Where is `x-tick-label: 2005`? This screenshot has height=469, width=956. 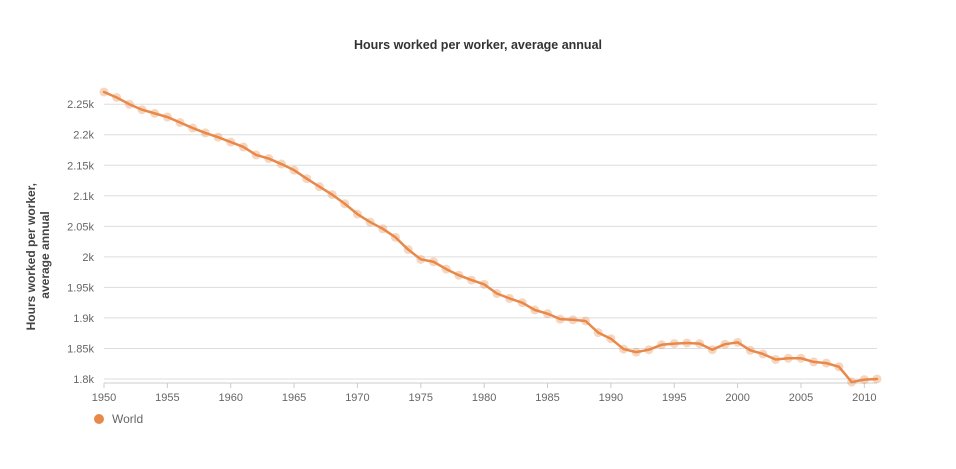 x-tick-label: 2005 is located at coordinates (801, 398).